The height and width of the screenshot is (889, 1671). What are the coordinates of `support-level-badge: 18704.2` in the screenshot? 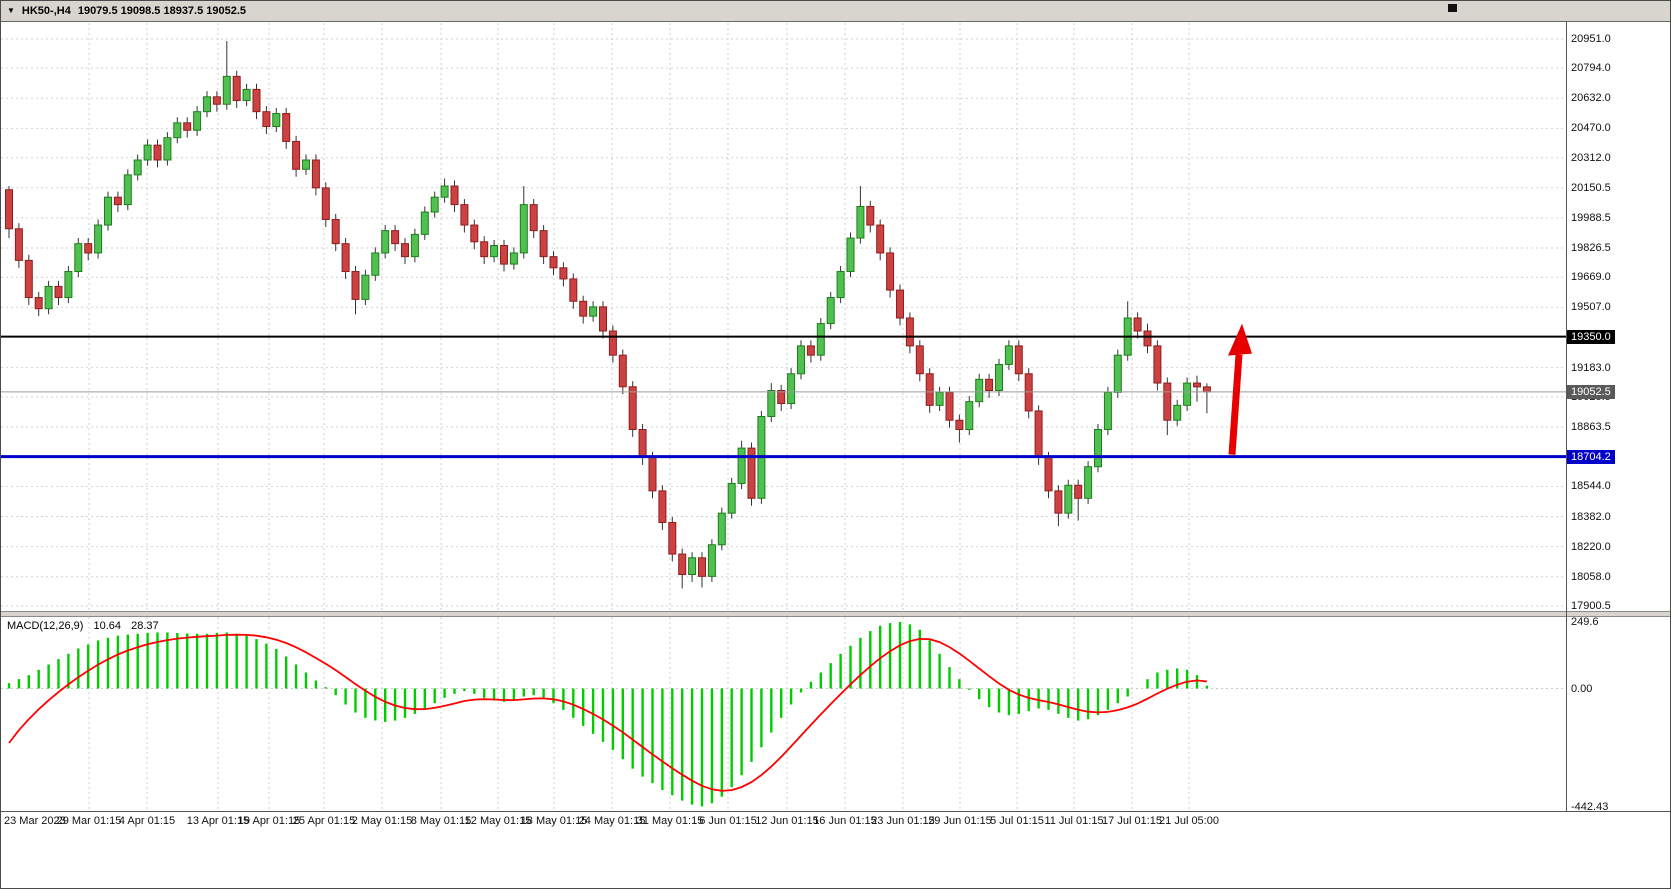 It's located at (1591, 456).